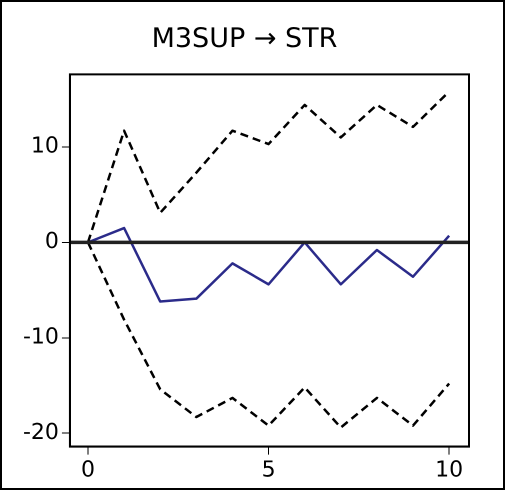  What do you see at coordinates (449, 470) in the screenshot?
I see `x-tick-label: 10` at bounding box center [449, 470].